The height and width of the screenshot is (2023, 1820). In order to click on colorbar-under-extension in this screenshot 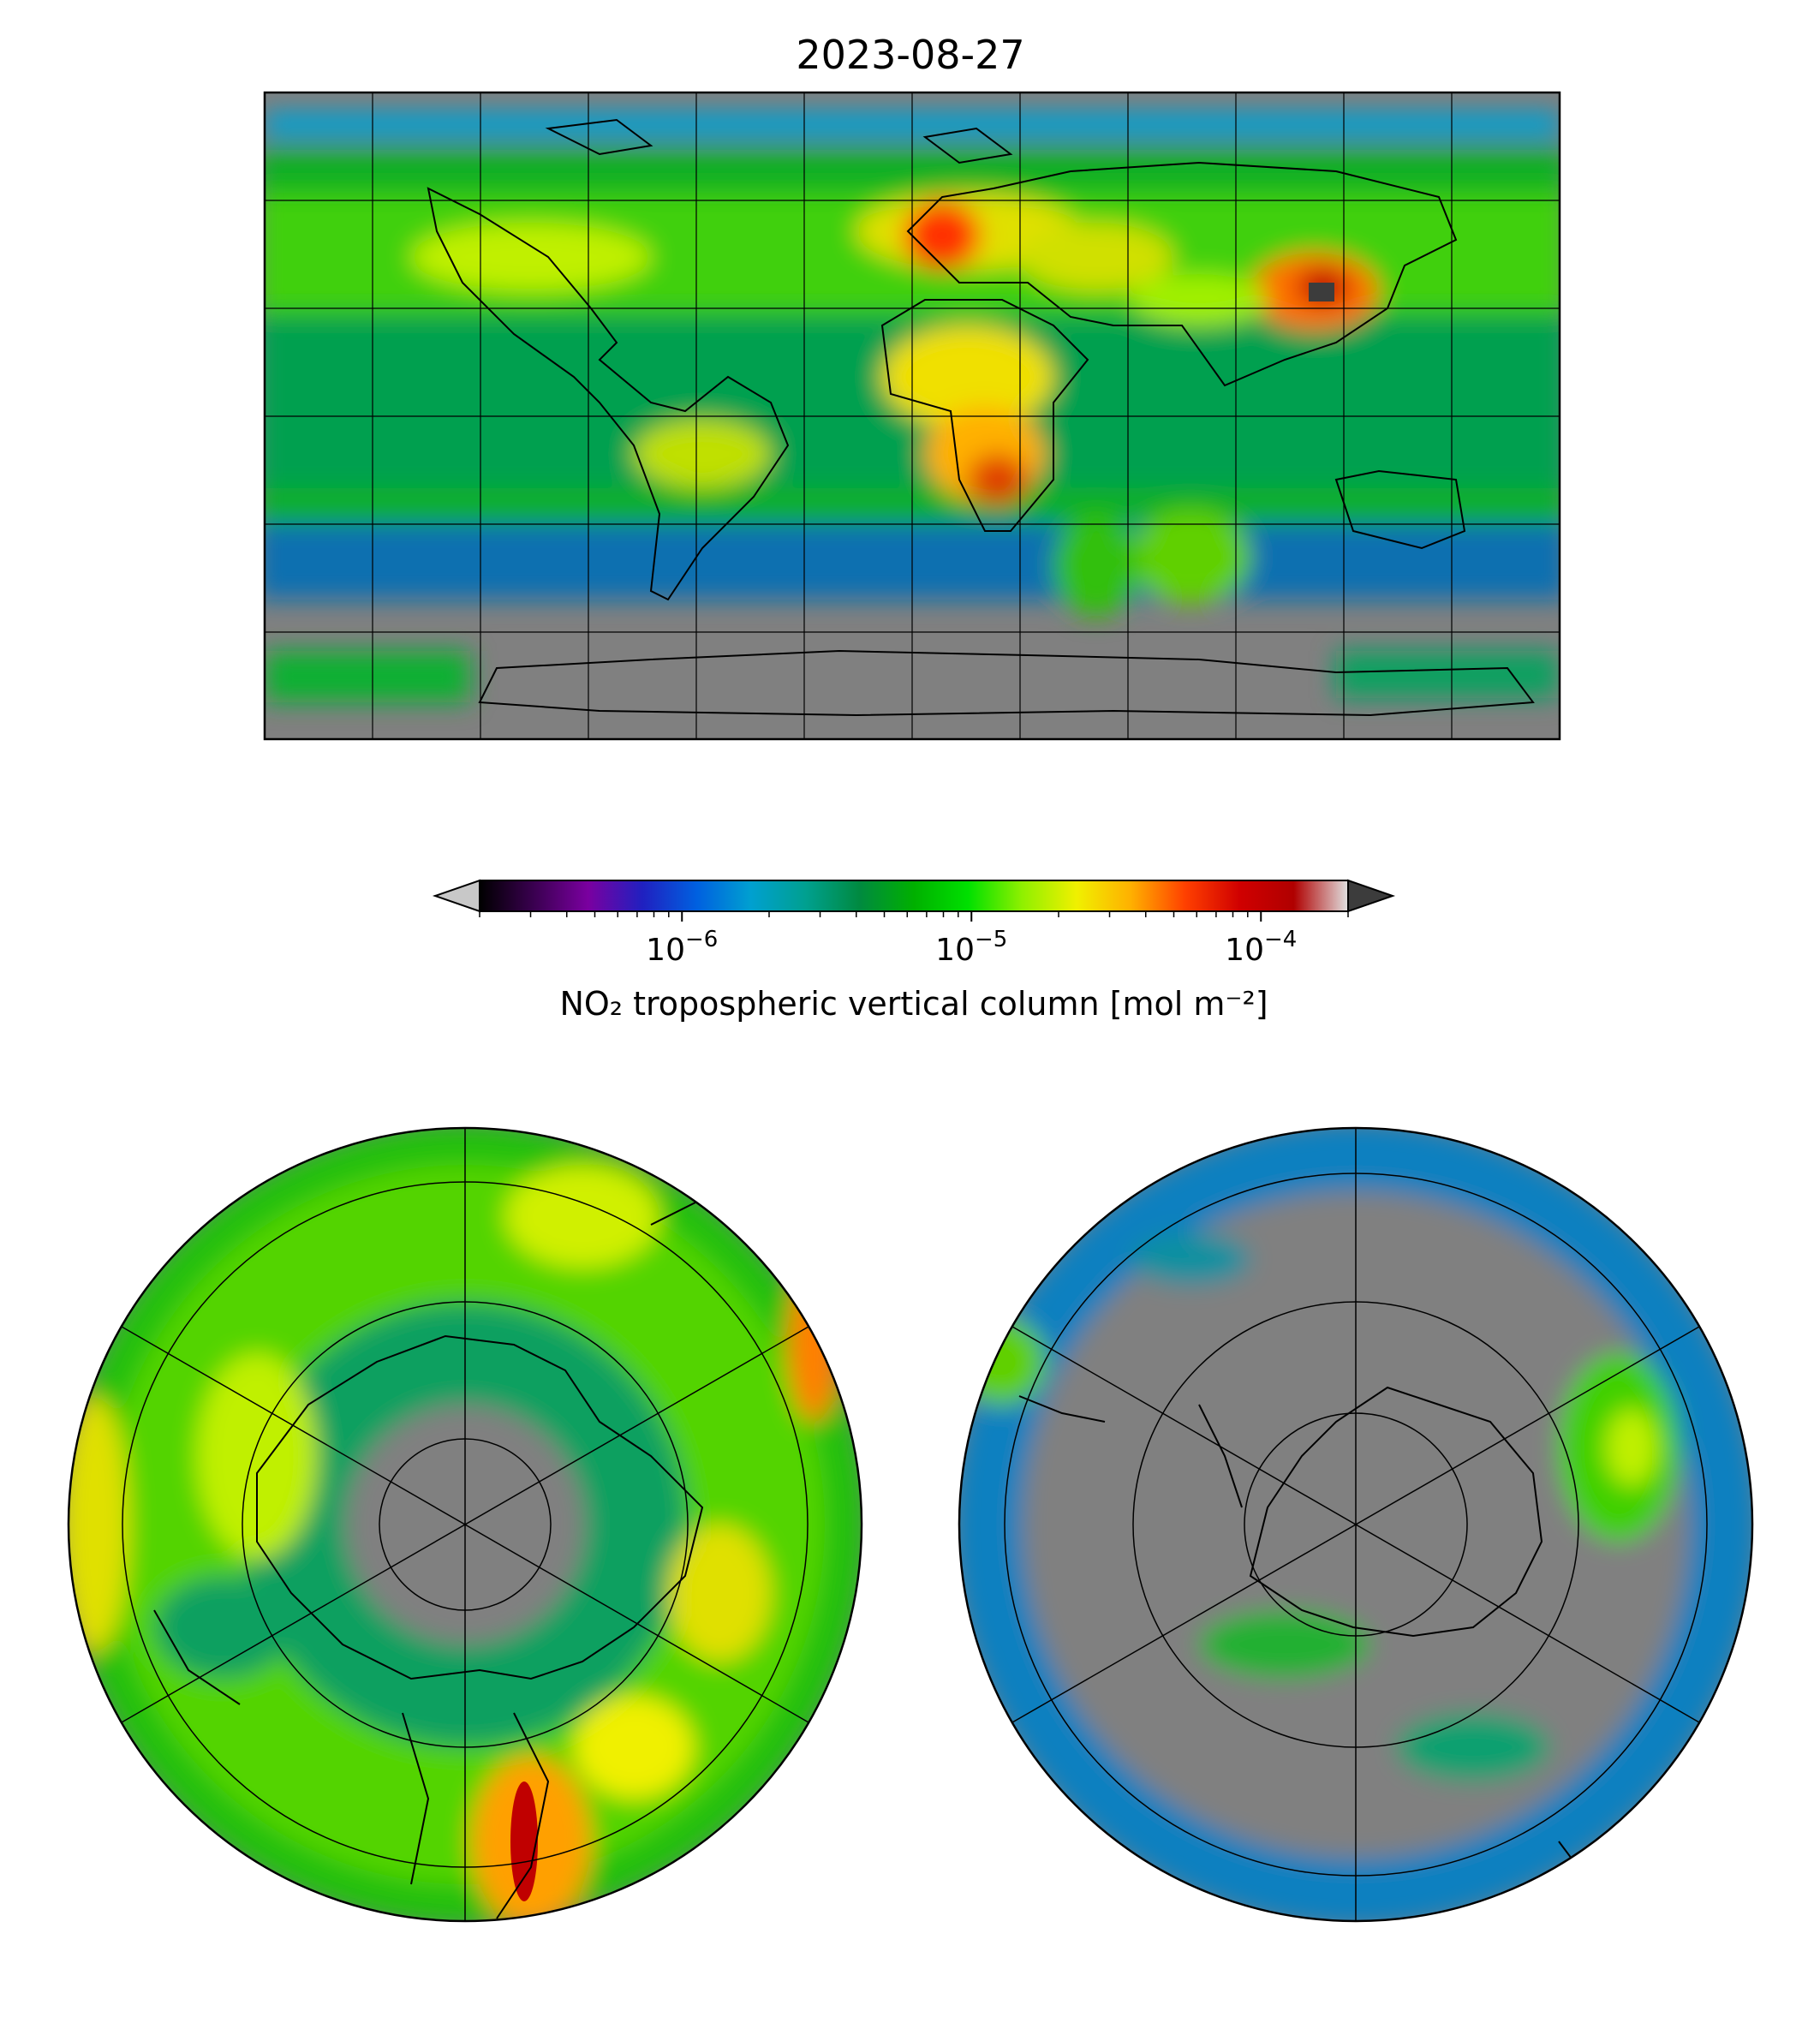, I will do `click(456, 896)`.